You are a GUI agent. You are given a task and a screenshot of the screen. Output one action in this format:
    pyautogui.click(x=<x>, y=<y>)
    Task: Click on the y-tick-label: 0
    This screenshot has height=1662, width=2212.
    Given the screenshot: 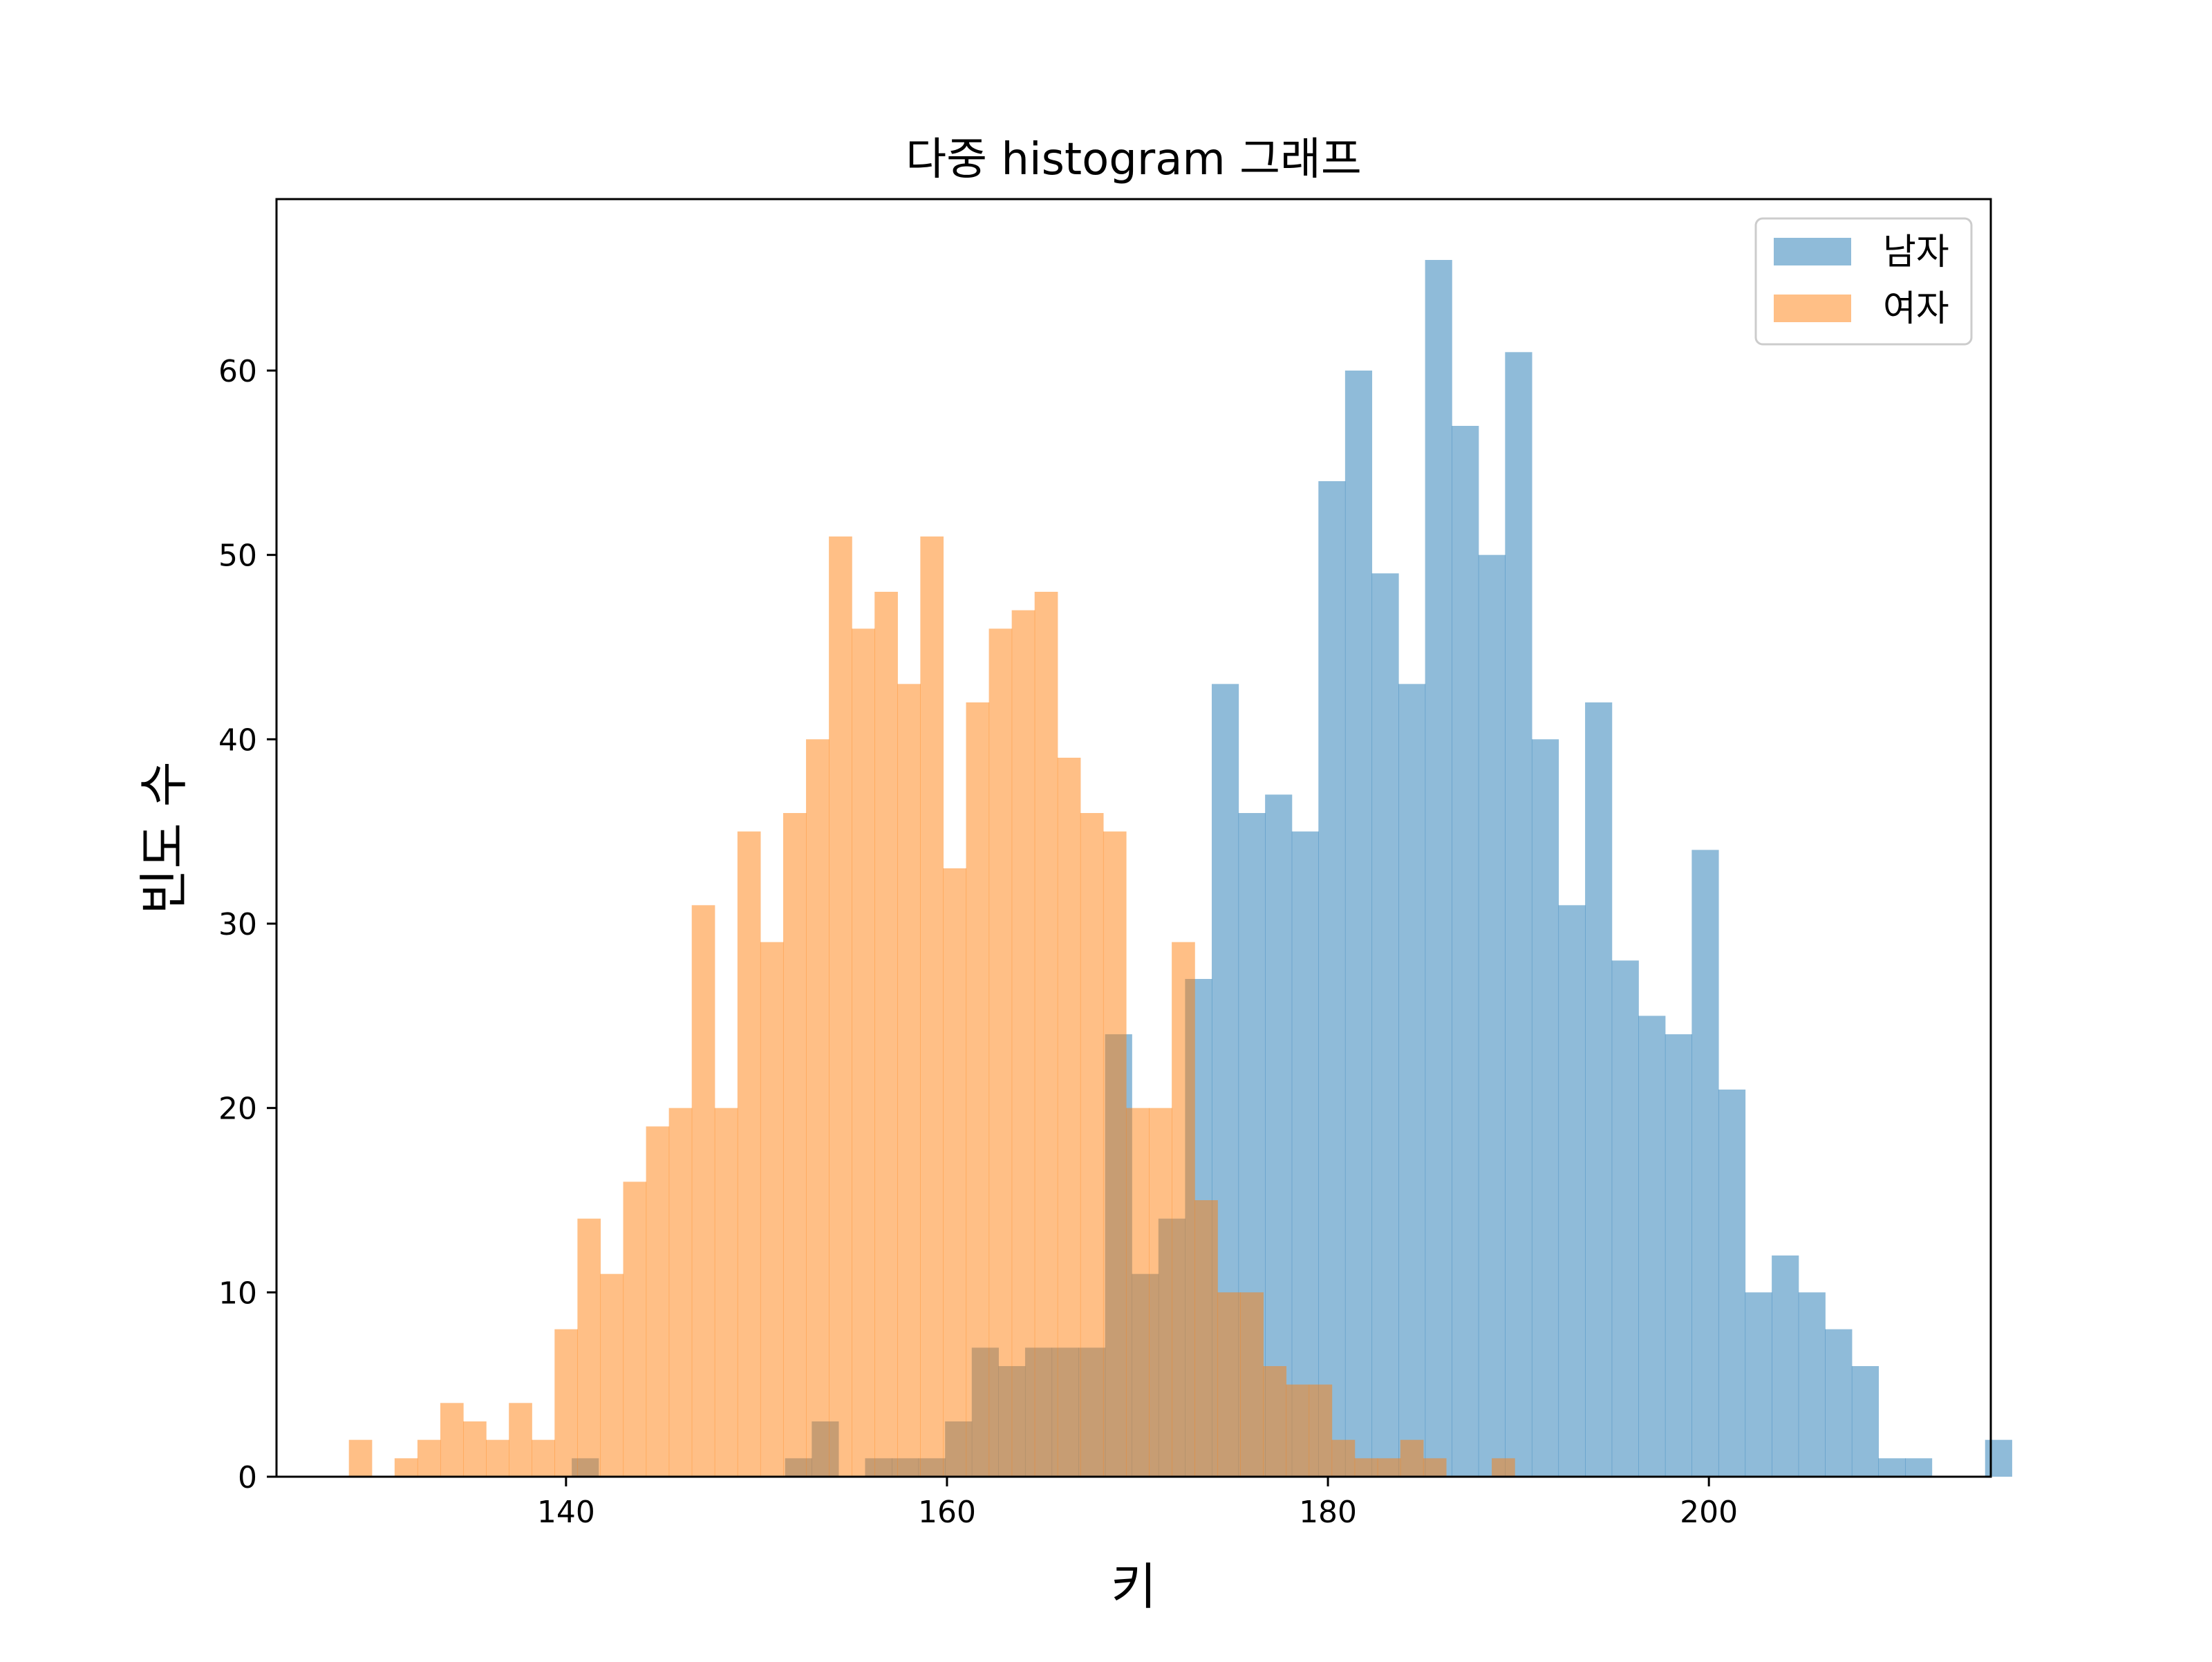 What is the action you would take?
    pyautogui.click(x=248, y=1478)
    